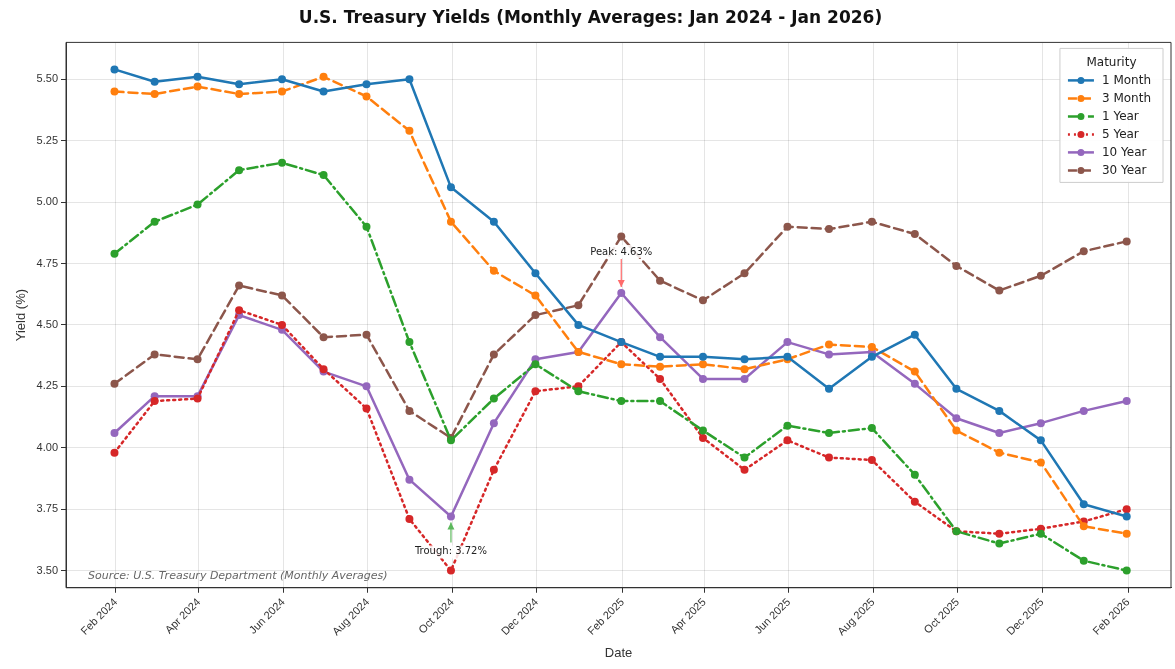 The width and height of the screenshot is (1175, 669). Describe the element at coordinates (450, 551) in the screenshot. I see `annotation: Trough: 3.72%` at that location.